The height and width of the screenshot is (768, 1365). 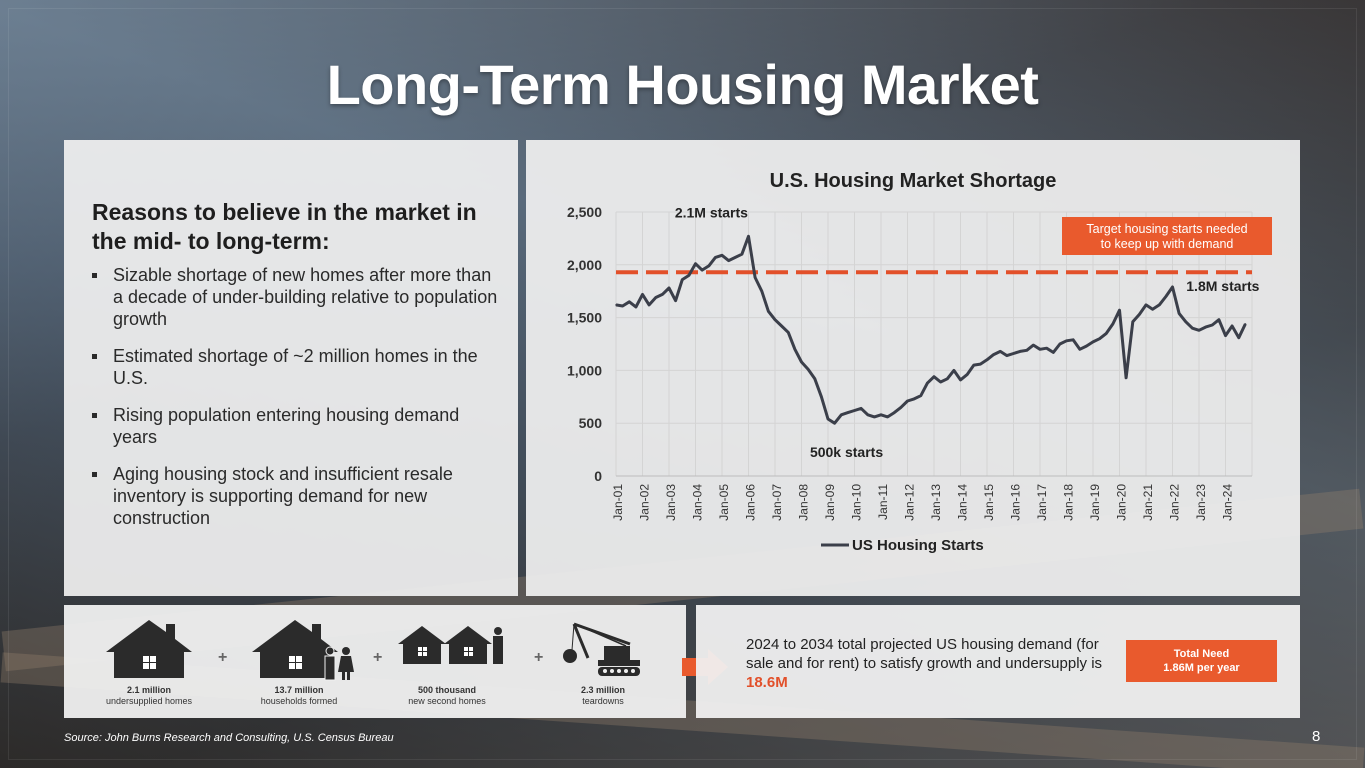 I want to click on x-tick-label: Jan-22, so click(x=1175, y=502).